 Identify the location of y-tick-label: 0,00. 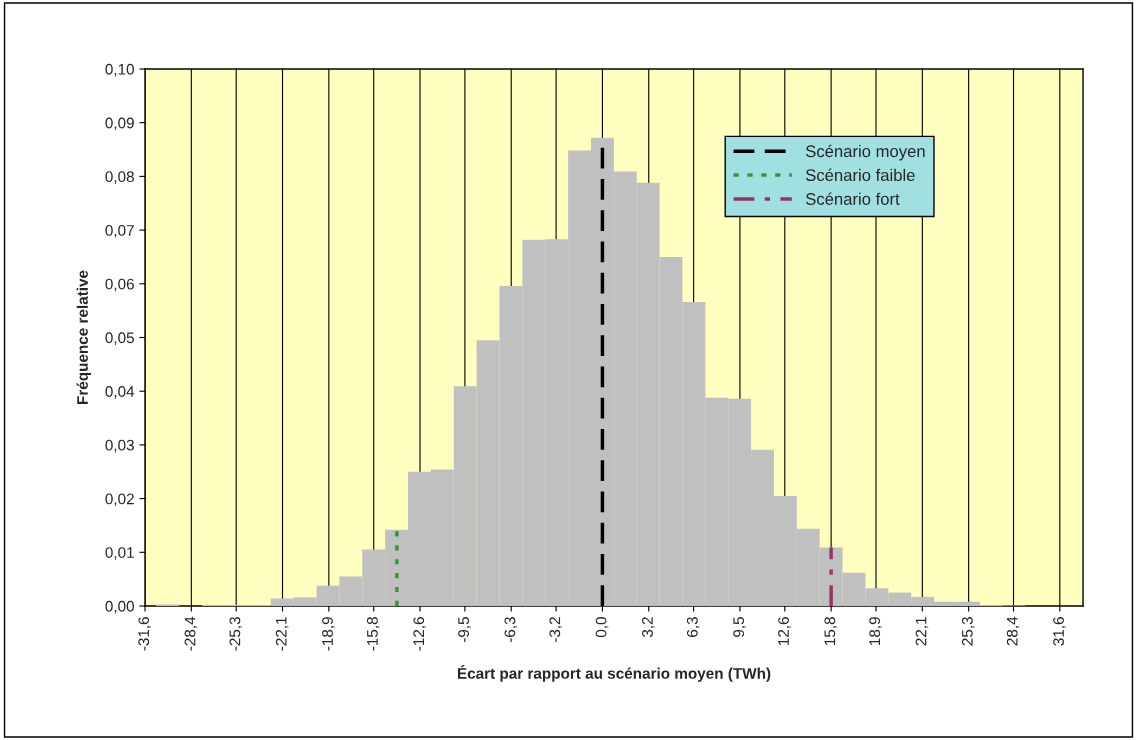
(119, 607).